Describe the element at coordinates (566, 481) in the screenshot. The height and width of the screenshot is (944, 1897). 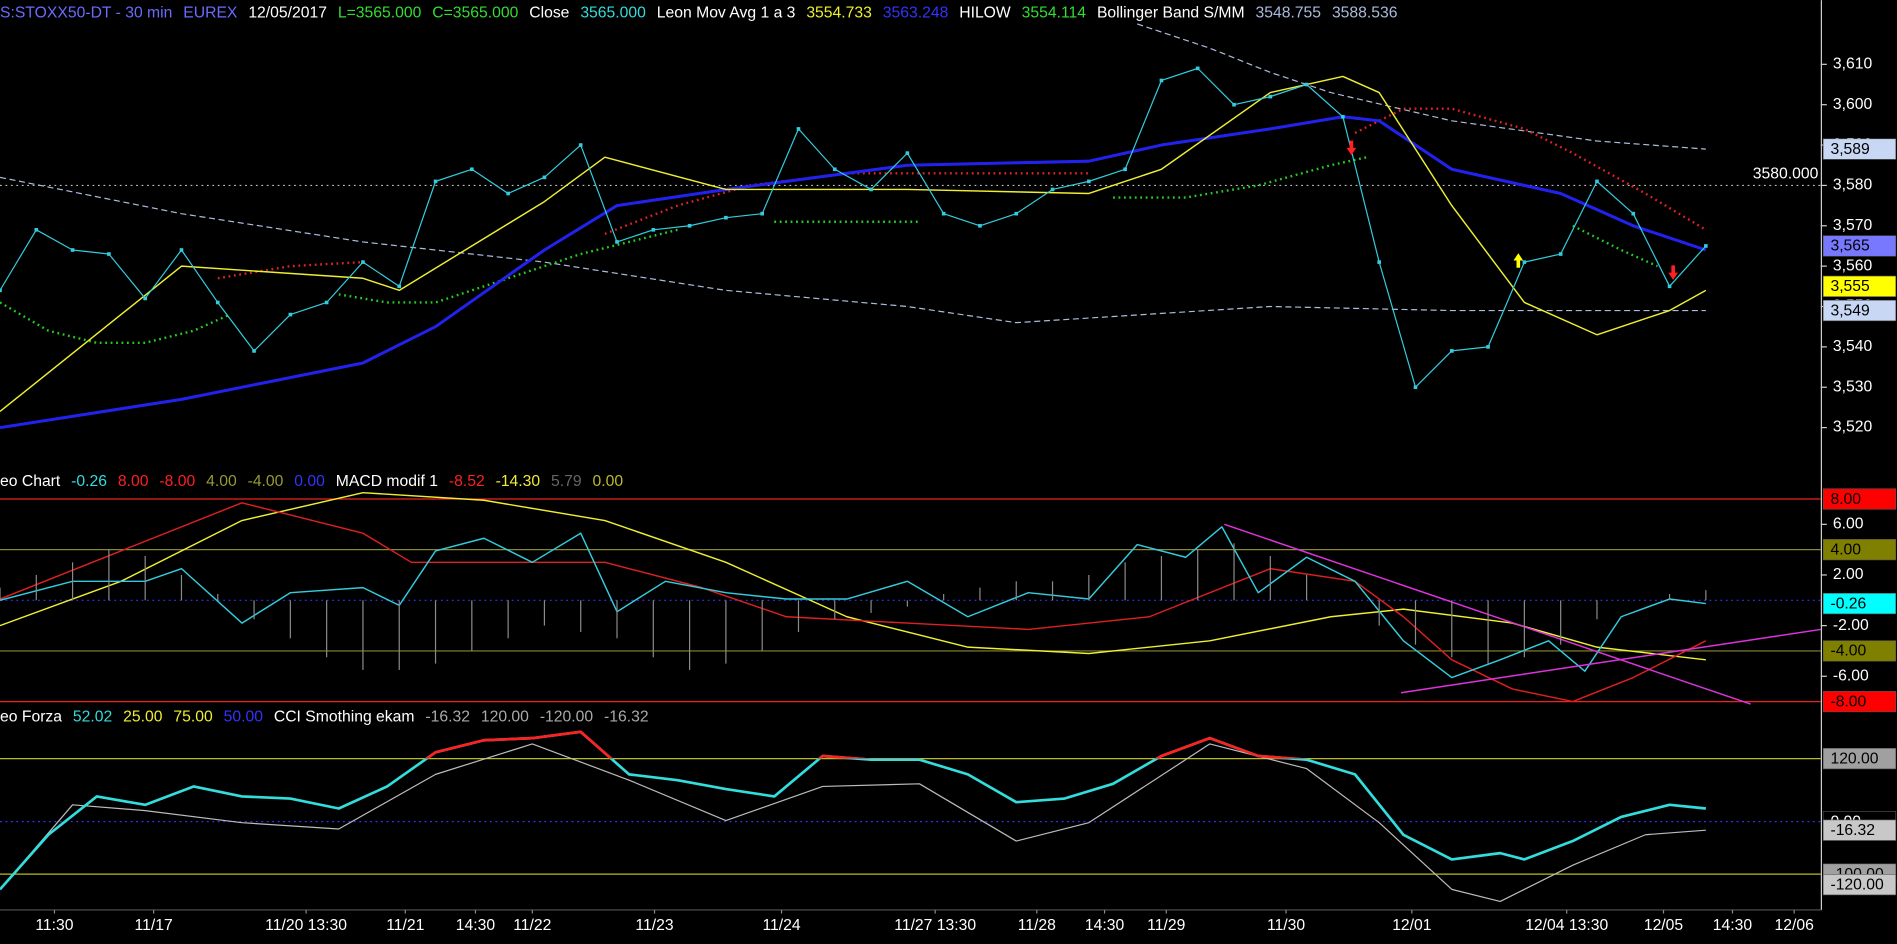
I see `header-item: 5.79` at that location.